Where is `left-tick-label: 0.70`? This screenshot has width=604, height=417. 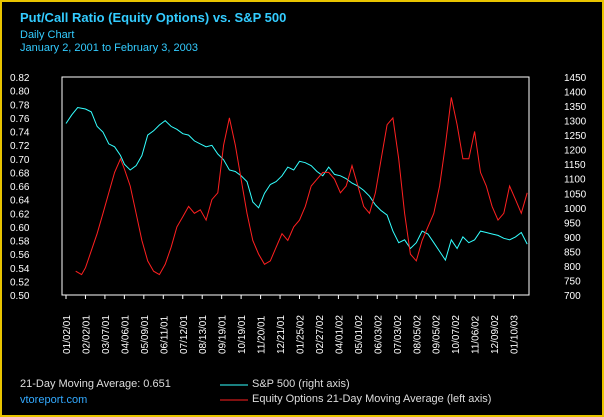
left-tick-label: 0.70 is located at coordinates (20, 160).